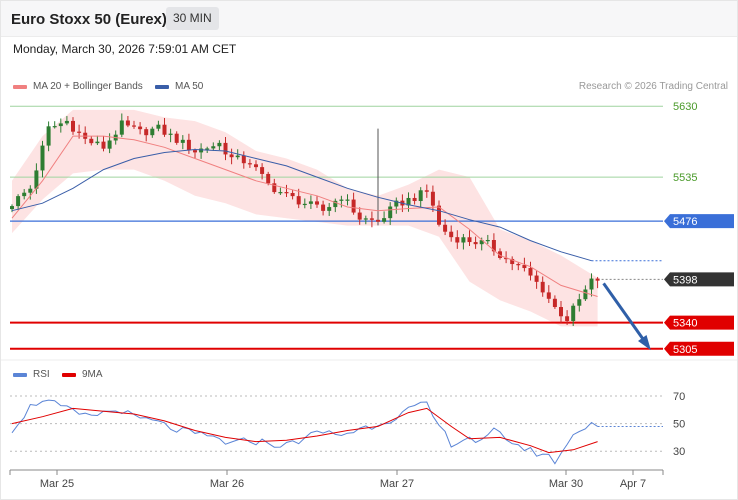 This screenshot has width=738, height=500. Describe the element at coordinates (57, 484) in the screenshot. I see `x-axis-tick-label: Mar 25` at that location.